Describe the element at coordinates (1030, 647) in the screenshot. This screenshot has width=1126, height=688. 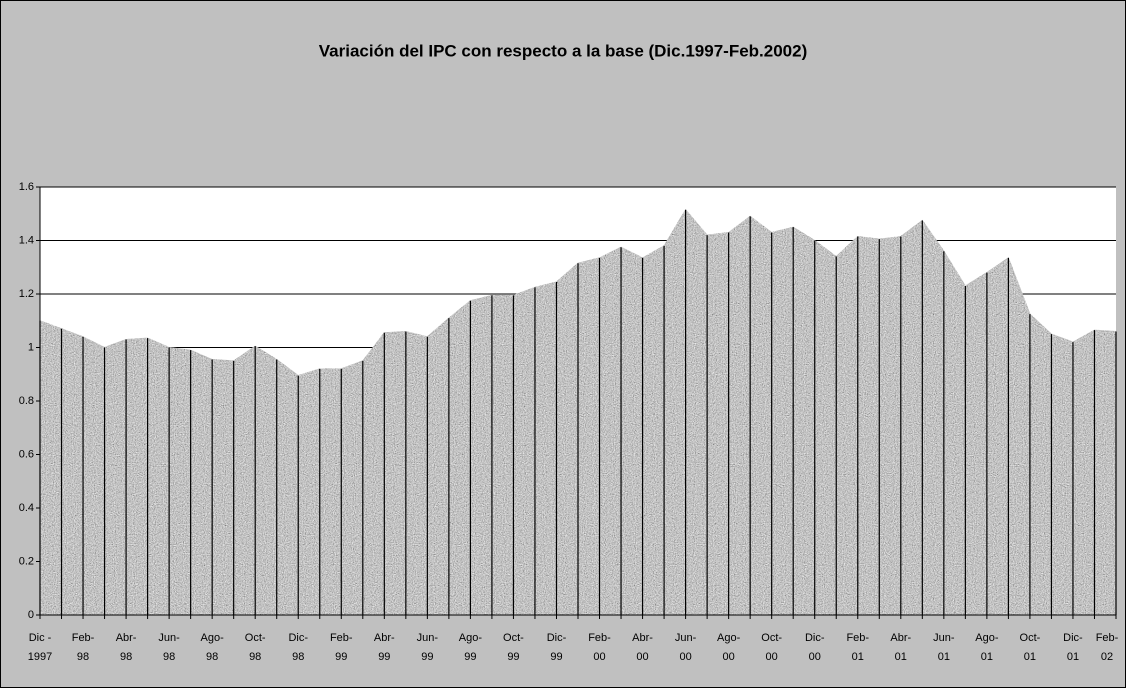
I see `x-tick-label: Oct- 01` at that location.